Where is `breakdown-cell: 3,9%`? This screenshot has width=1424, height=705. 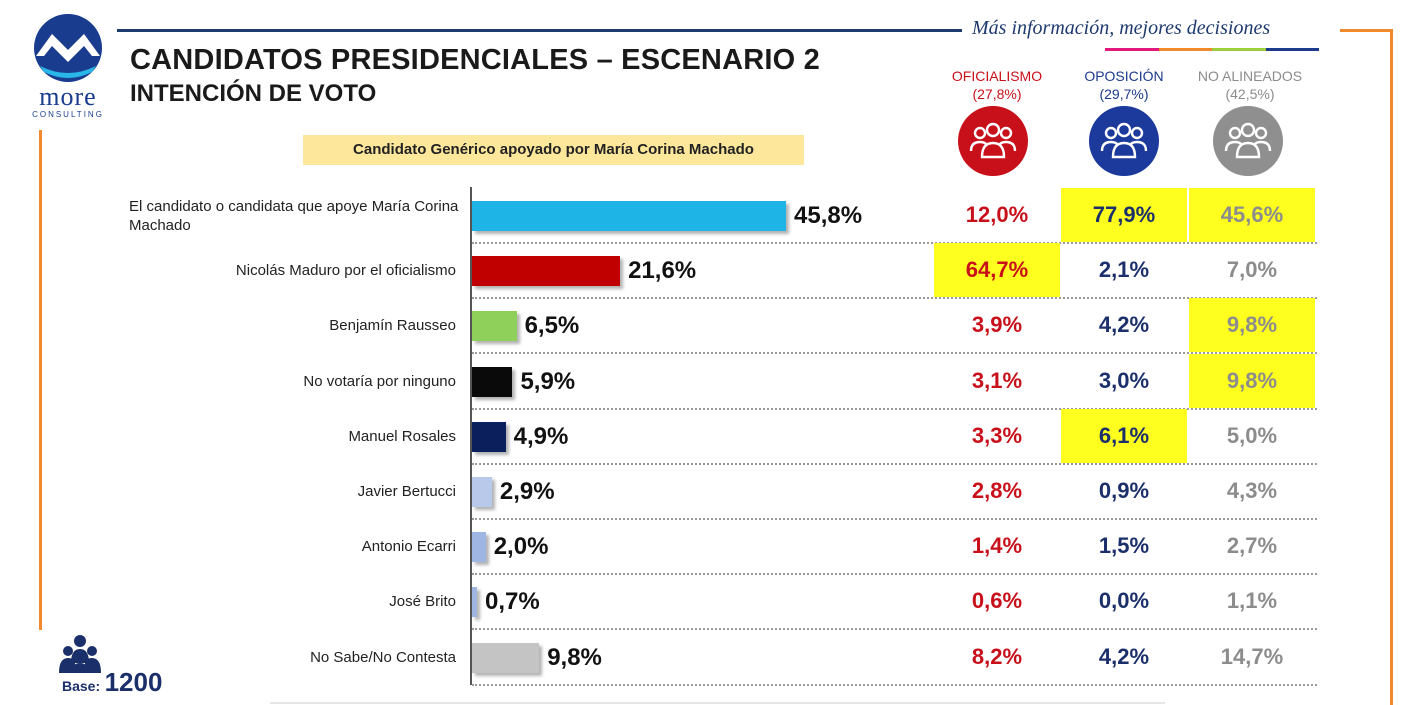 breakdown-cell: 3,9% is located at coordinates (997, 325).